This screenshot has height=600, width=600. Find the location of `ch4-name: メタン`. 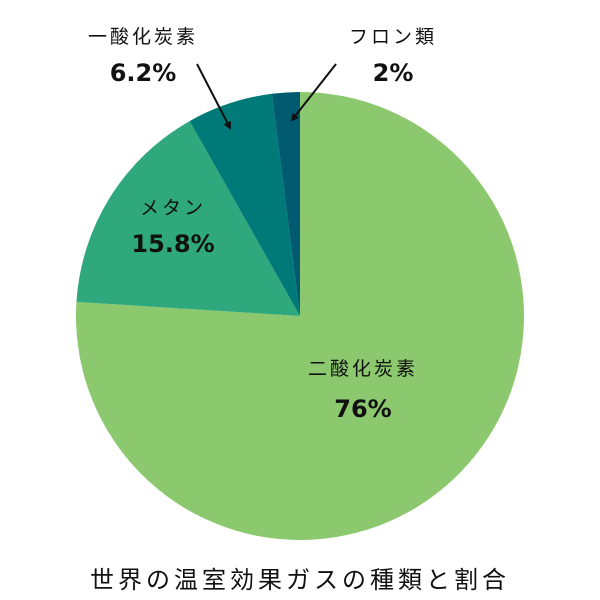

ch4-name: メタン is located at coordinates (173, 208).